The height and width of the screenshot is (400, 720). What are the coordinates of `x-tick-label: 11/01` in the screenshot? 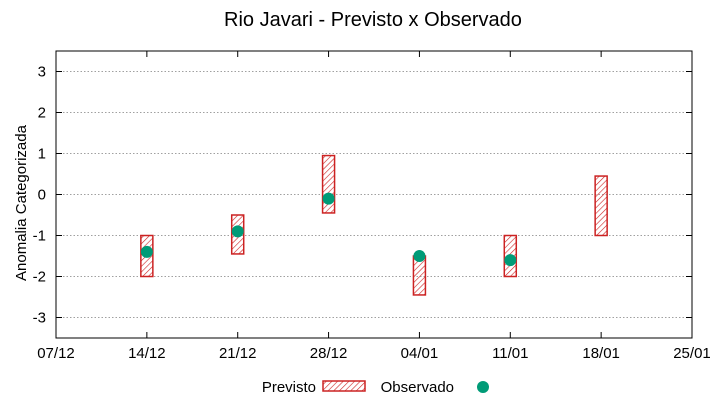 It's located at (510, 353).